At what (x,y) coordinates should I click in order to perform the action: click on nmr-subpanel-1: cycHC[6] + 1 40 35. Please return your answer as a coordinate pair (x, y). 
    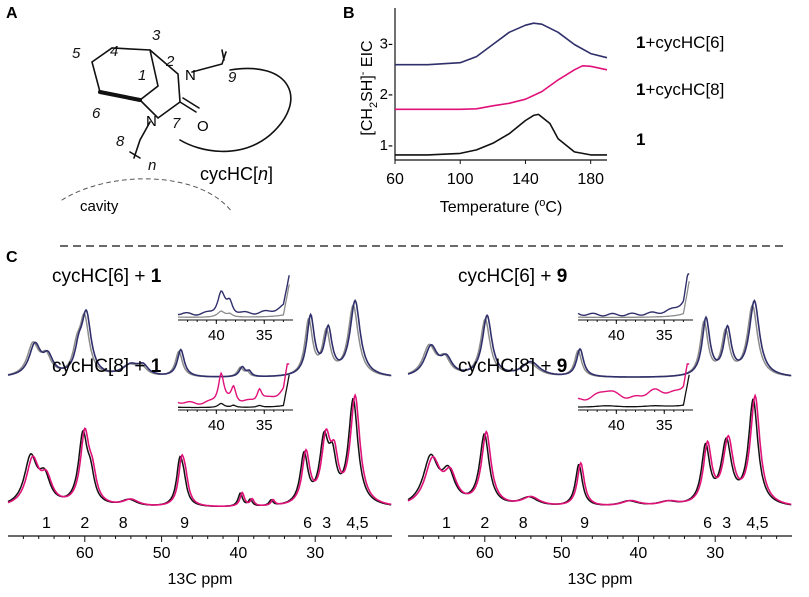
    Looking at the image, I should click on (199, 322).